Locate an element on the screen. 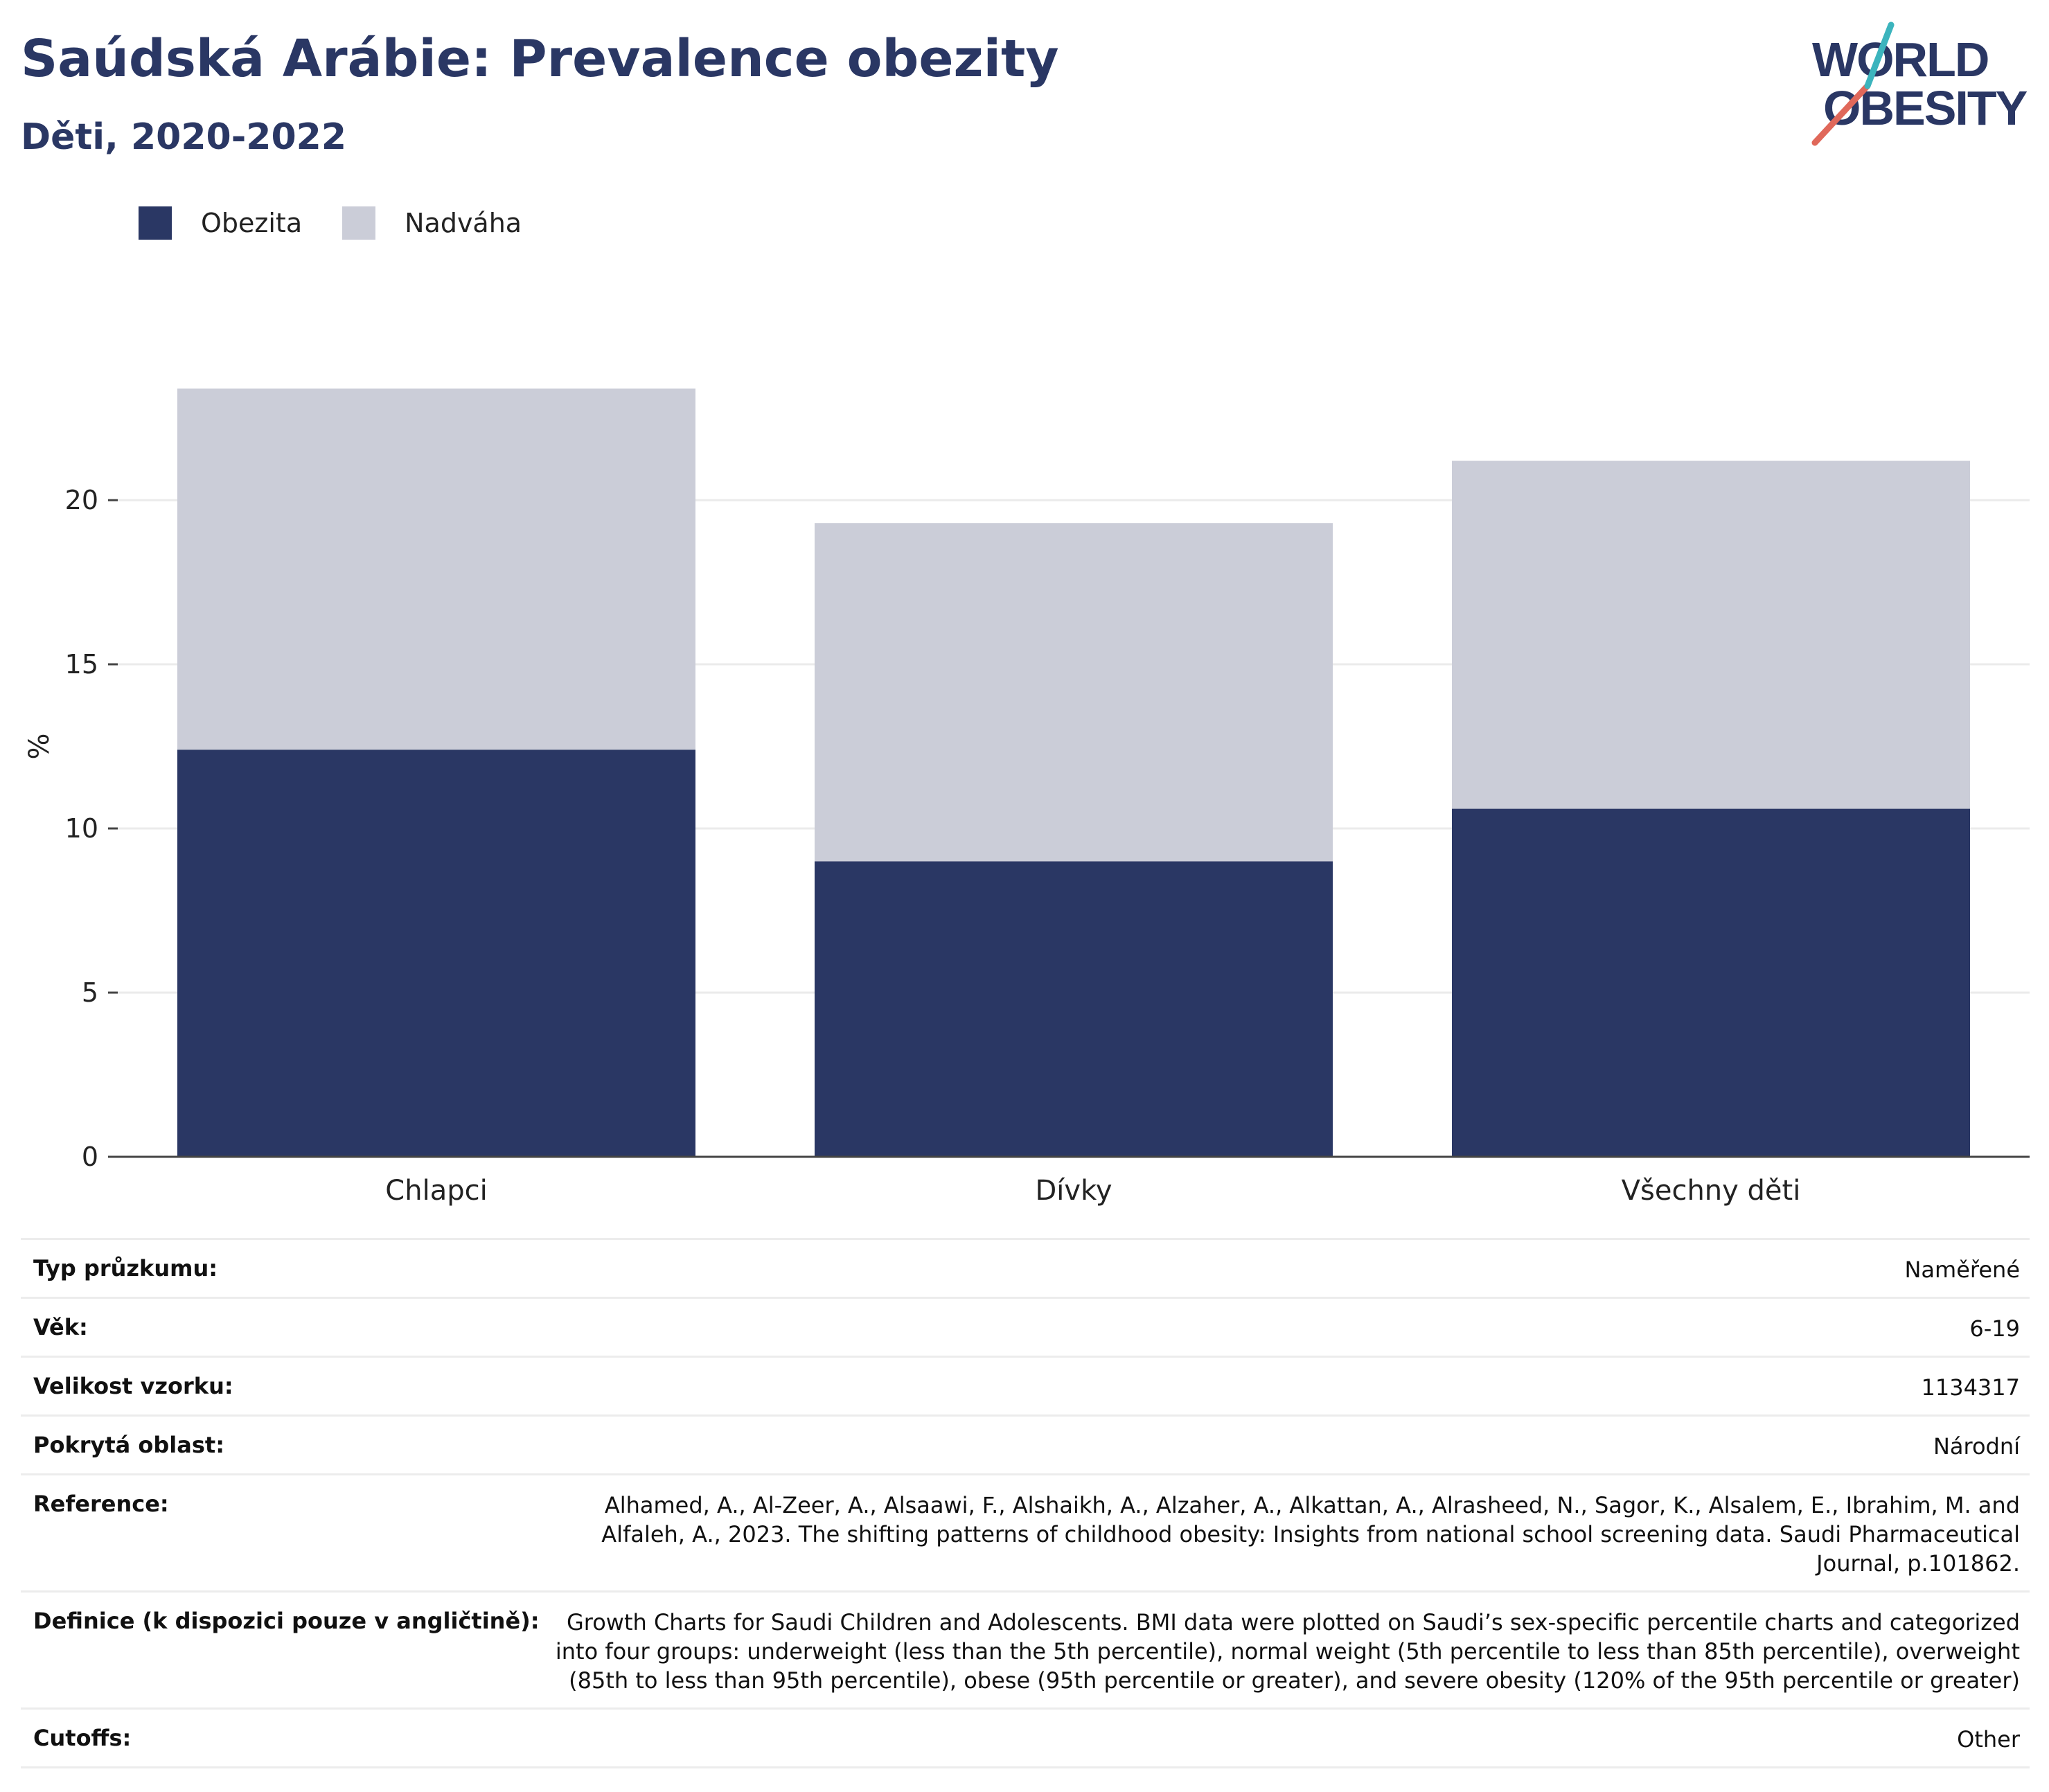  x-tick-label: Všechny děti is located at coordinates (1712, 1191).